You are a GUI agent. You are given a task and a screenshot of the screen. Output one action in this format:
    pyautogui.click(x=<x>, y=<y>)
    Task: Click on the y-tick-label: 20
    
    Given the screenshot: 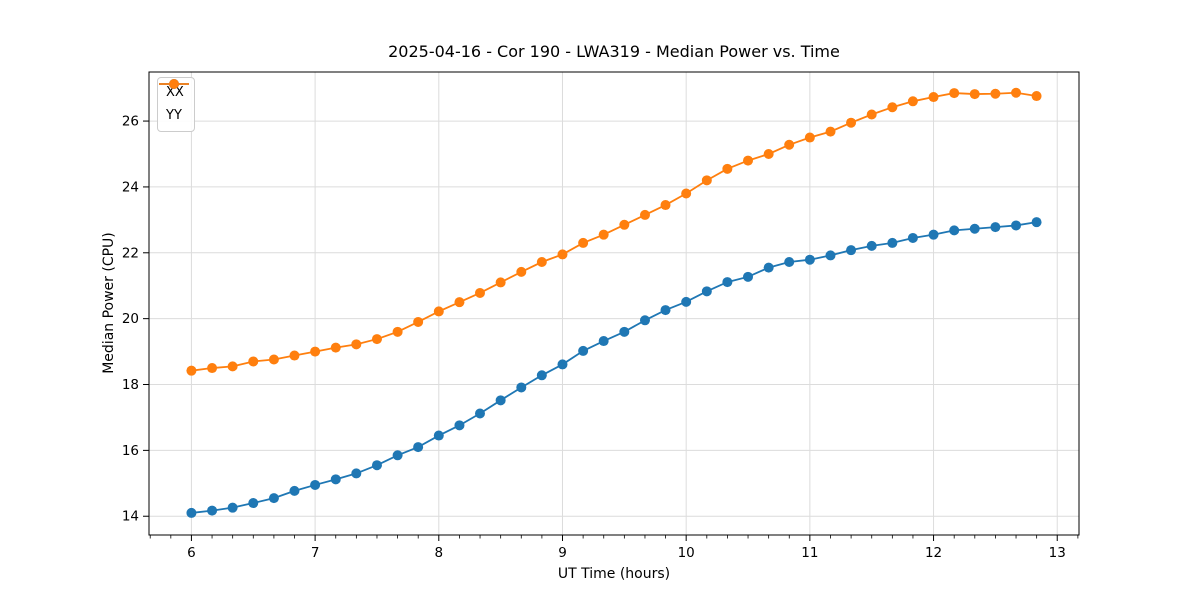 What is the action you would take?
    pyautogui.click(x=130, y=319)
    